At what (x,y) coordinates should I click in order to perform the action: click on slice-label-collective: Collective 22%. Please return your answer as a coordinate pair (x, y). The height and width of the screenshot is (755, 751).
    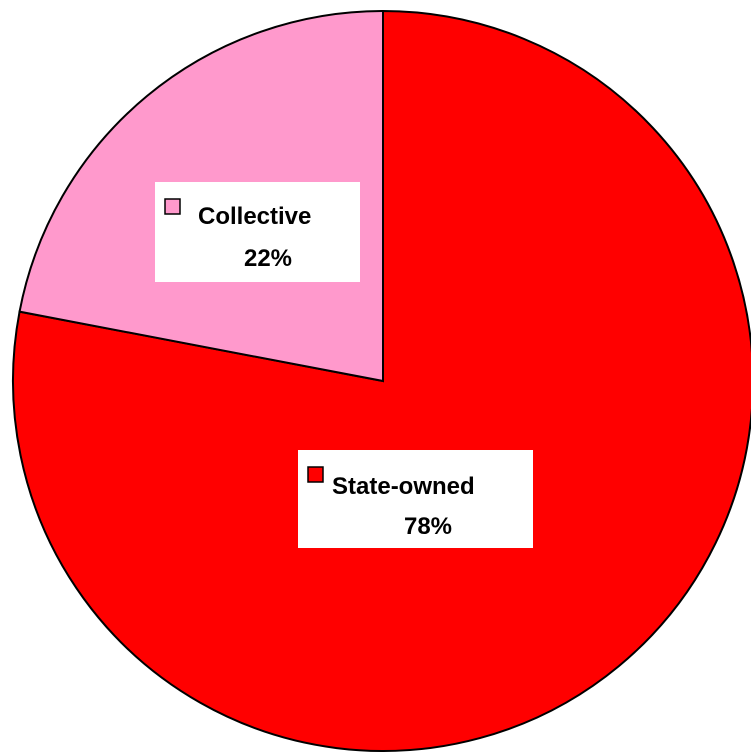
    Looking at the image, I should click on (257, 232).